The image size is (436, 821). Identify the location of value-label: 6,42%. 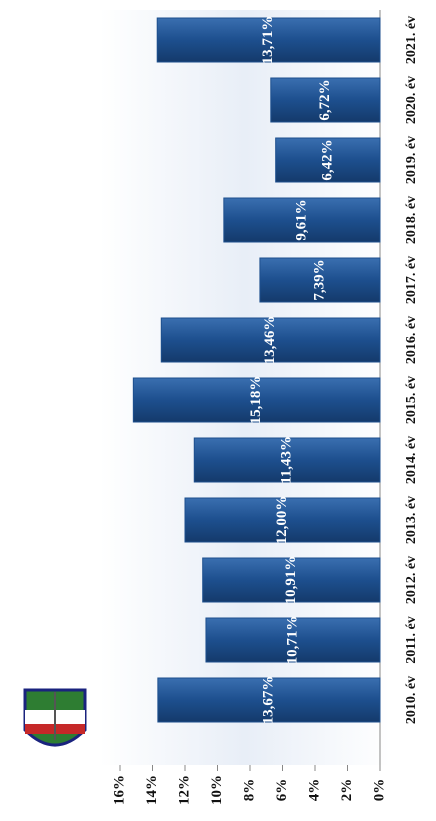
(327, 159).